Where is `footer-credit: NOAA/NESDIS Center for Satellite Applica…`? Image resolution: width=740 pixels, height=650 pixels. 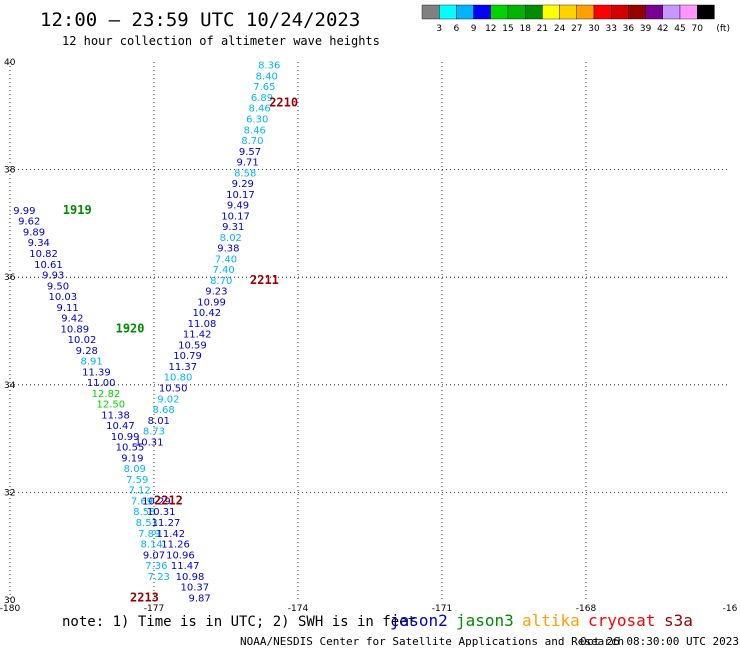 footer-credit: NOAA/NESDIS Center for Satellite Applica… is located at coordinates (432, 641).